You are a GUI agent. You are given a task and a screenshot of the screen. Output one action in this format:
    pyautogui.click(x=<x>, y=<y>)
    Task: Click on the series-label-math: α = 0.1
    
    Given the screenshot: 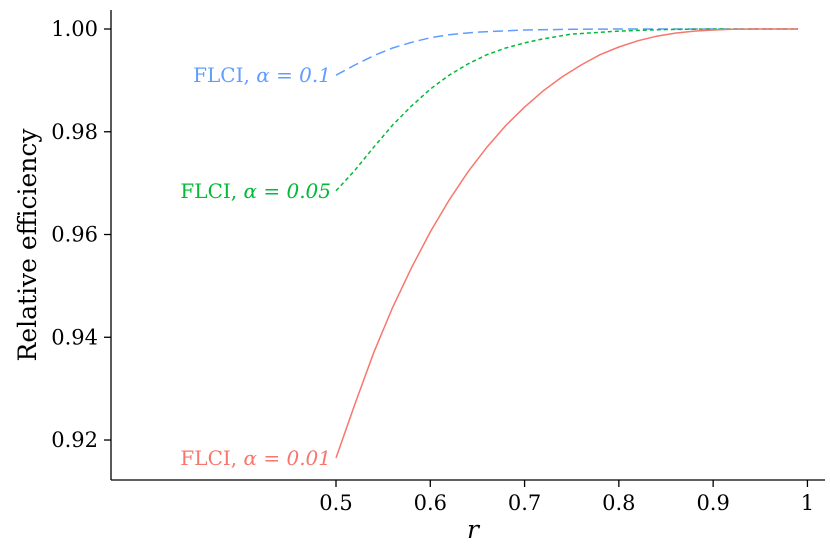 What is the action you would take?
    pyautogui.click(x=293, y=75)
    